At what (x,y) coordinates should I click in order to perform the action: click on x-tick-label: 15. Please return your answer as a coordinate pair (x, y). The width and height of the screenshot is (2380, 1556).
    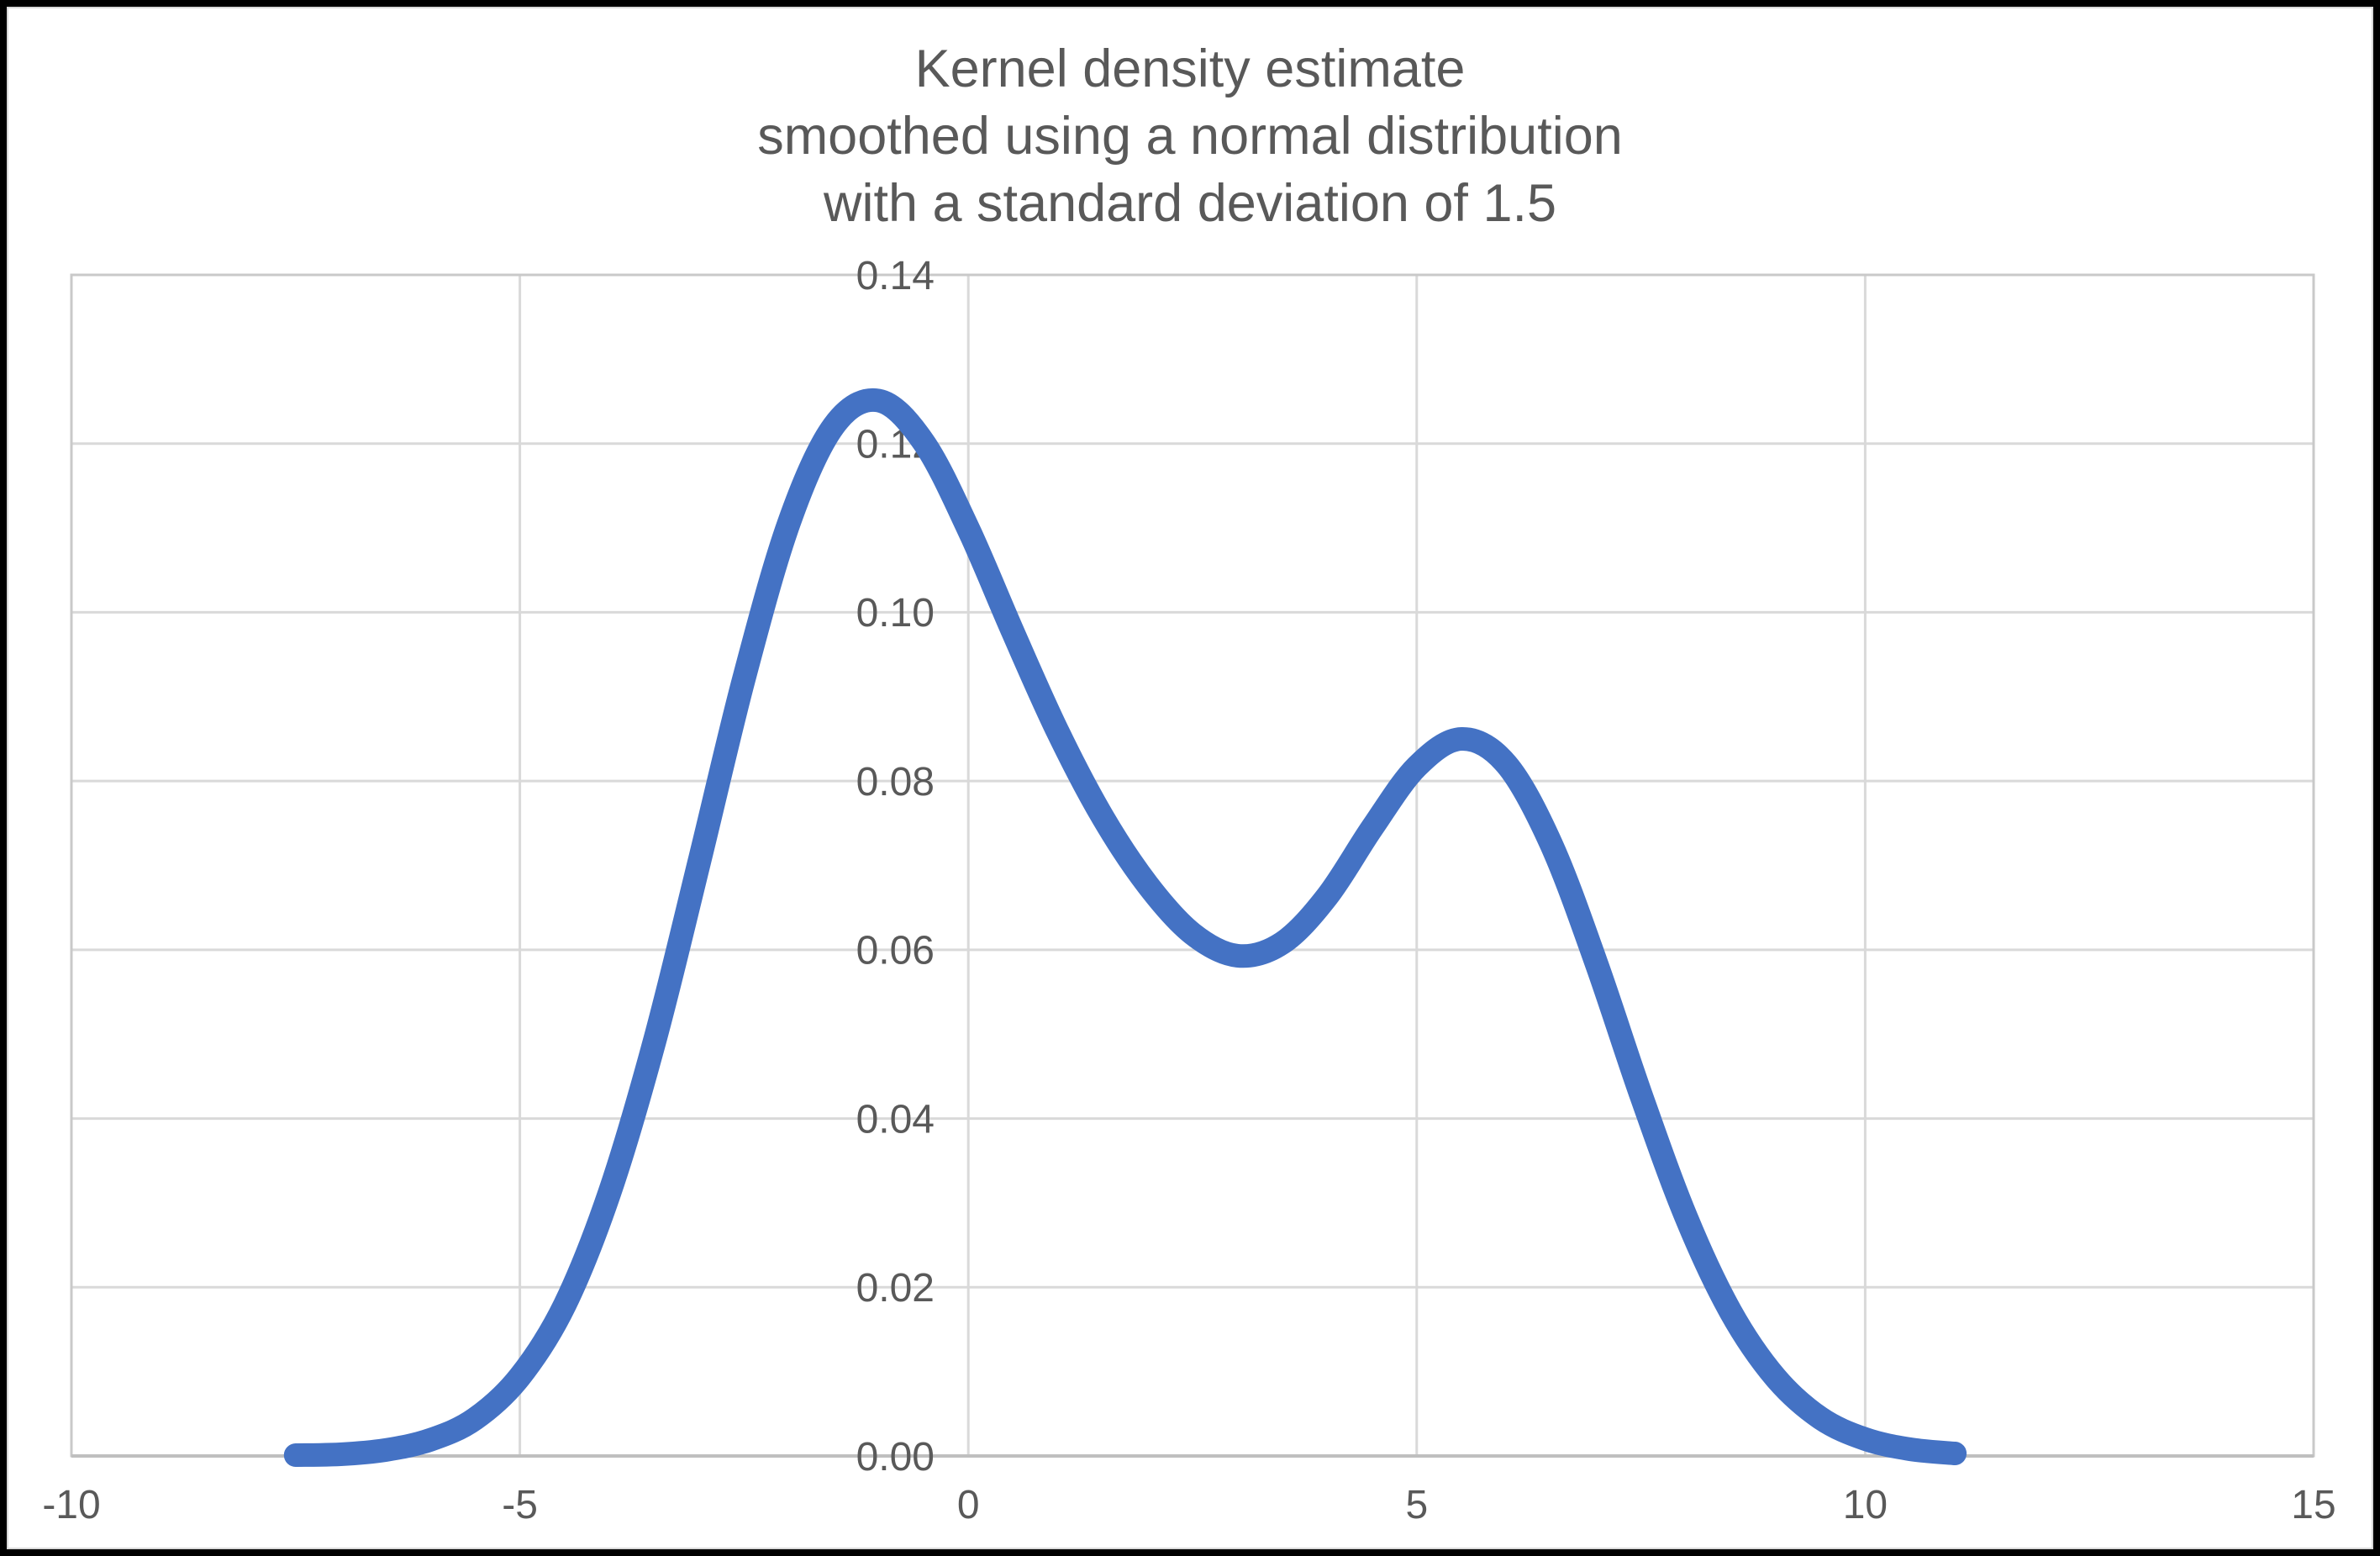
    Looking at the image, I should click on (2313, 1505).